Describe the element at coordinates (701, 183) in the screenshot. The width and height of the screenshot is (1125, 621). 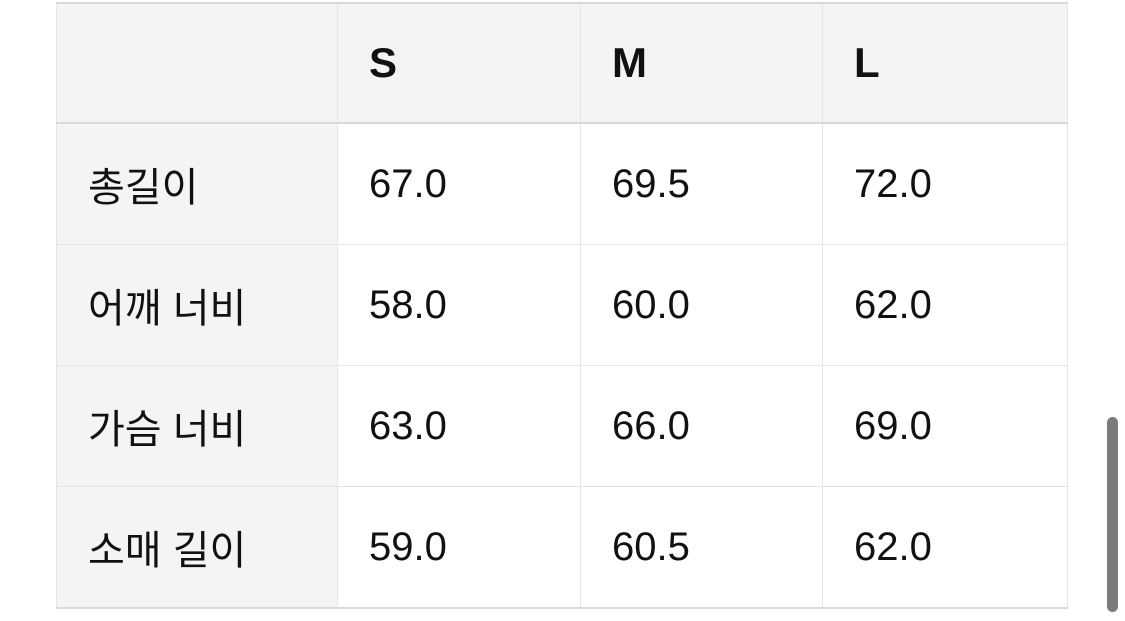
I see `measurement-cell: 69.5` at that location.